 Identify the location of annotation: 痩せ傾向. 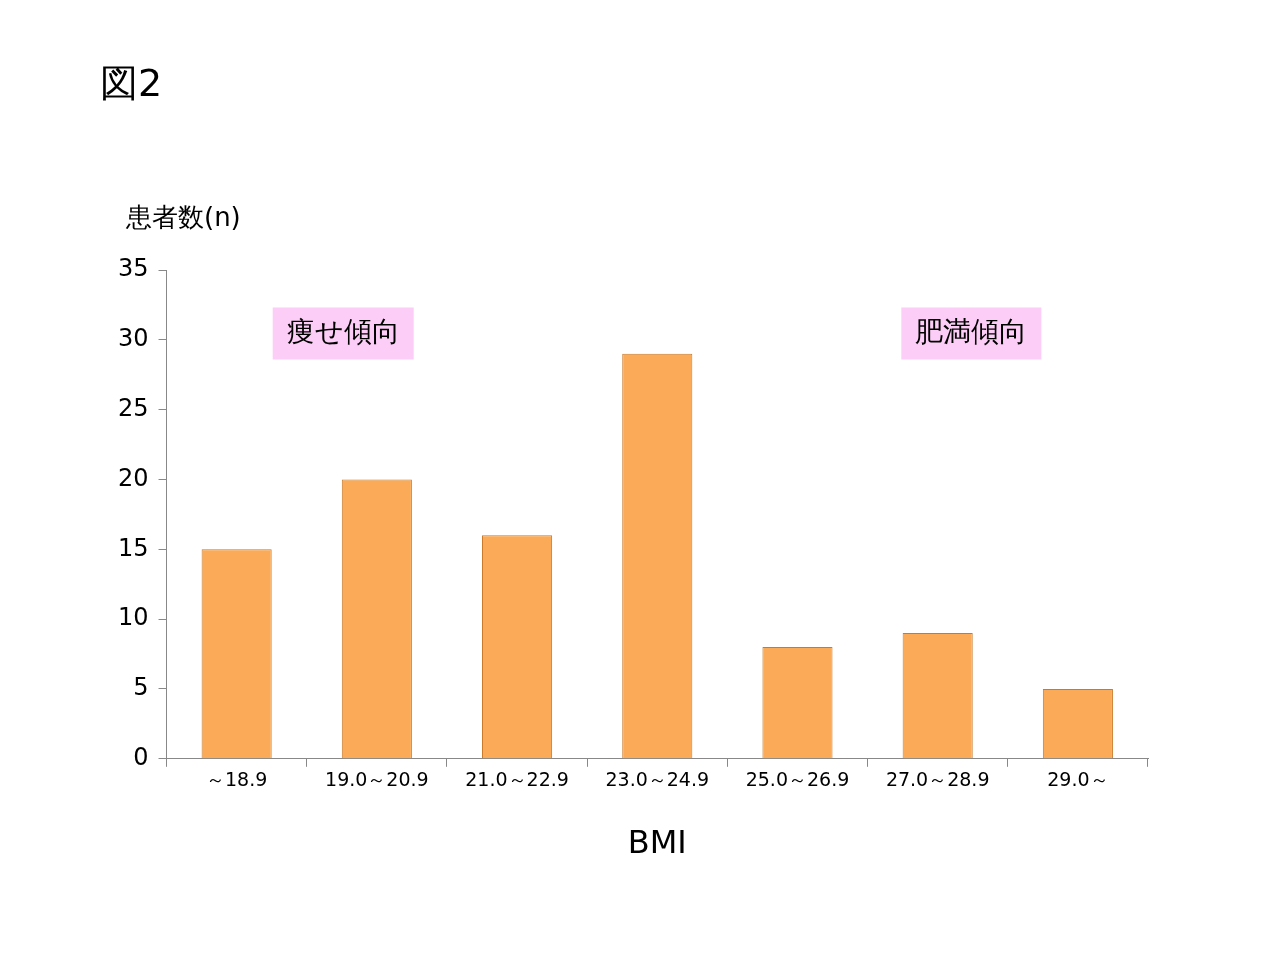
(343, 331).